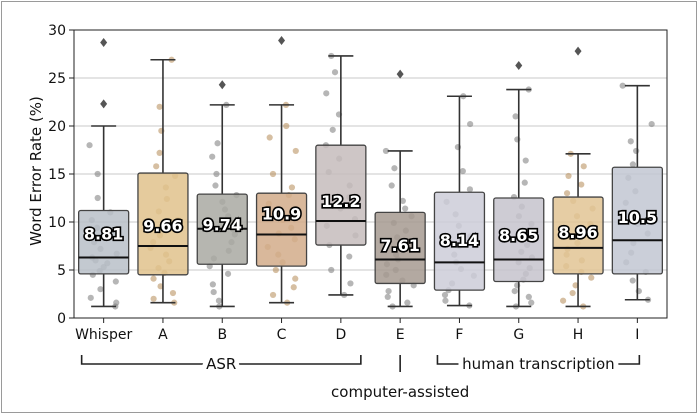 This screenshot has width=700, height=418. What do you see at coordinates (400, 335) in the screenshot?
I see `x-tick-label-E: E` at bounding box center [400, 335].